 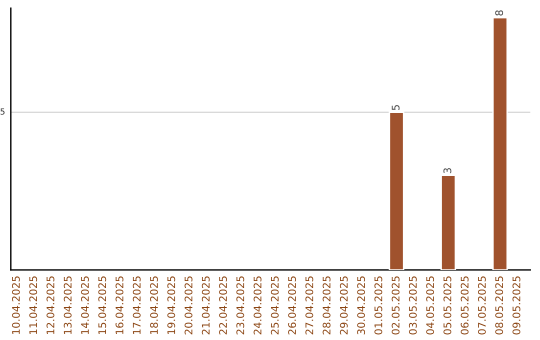 What do you see at coordinates (430, 305) in the screenshot?
I see `x-tick-label: 04.05.2025` at bounding box center [430, 305].